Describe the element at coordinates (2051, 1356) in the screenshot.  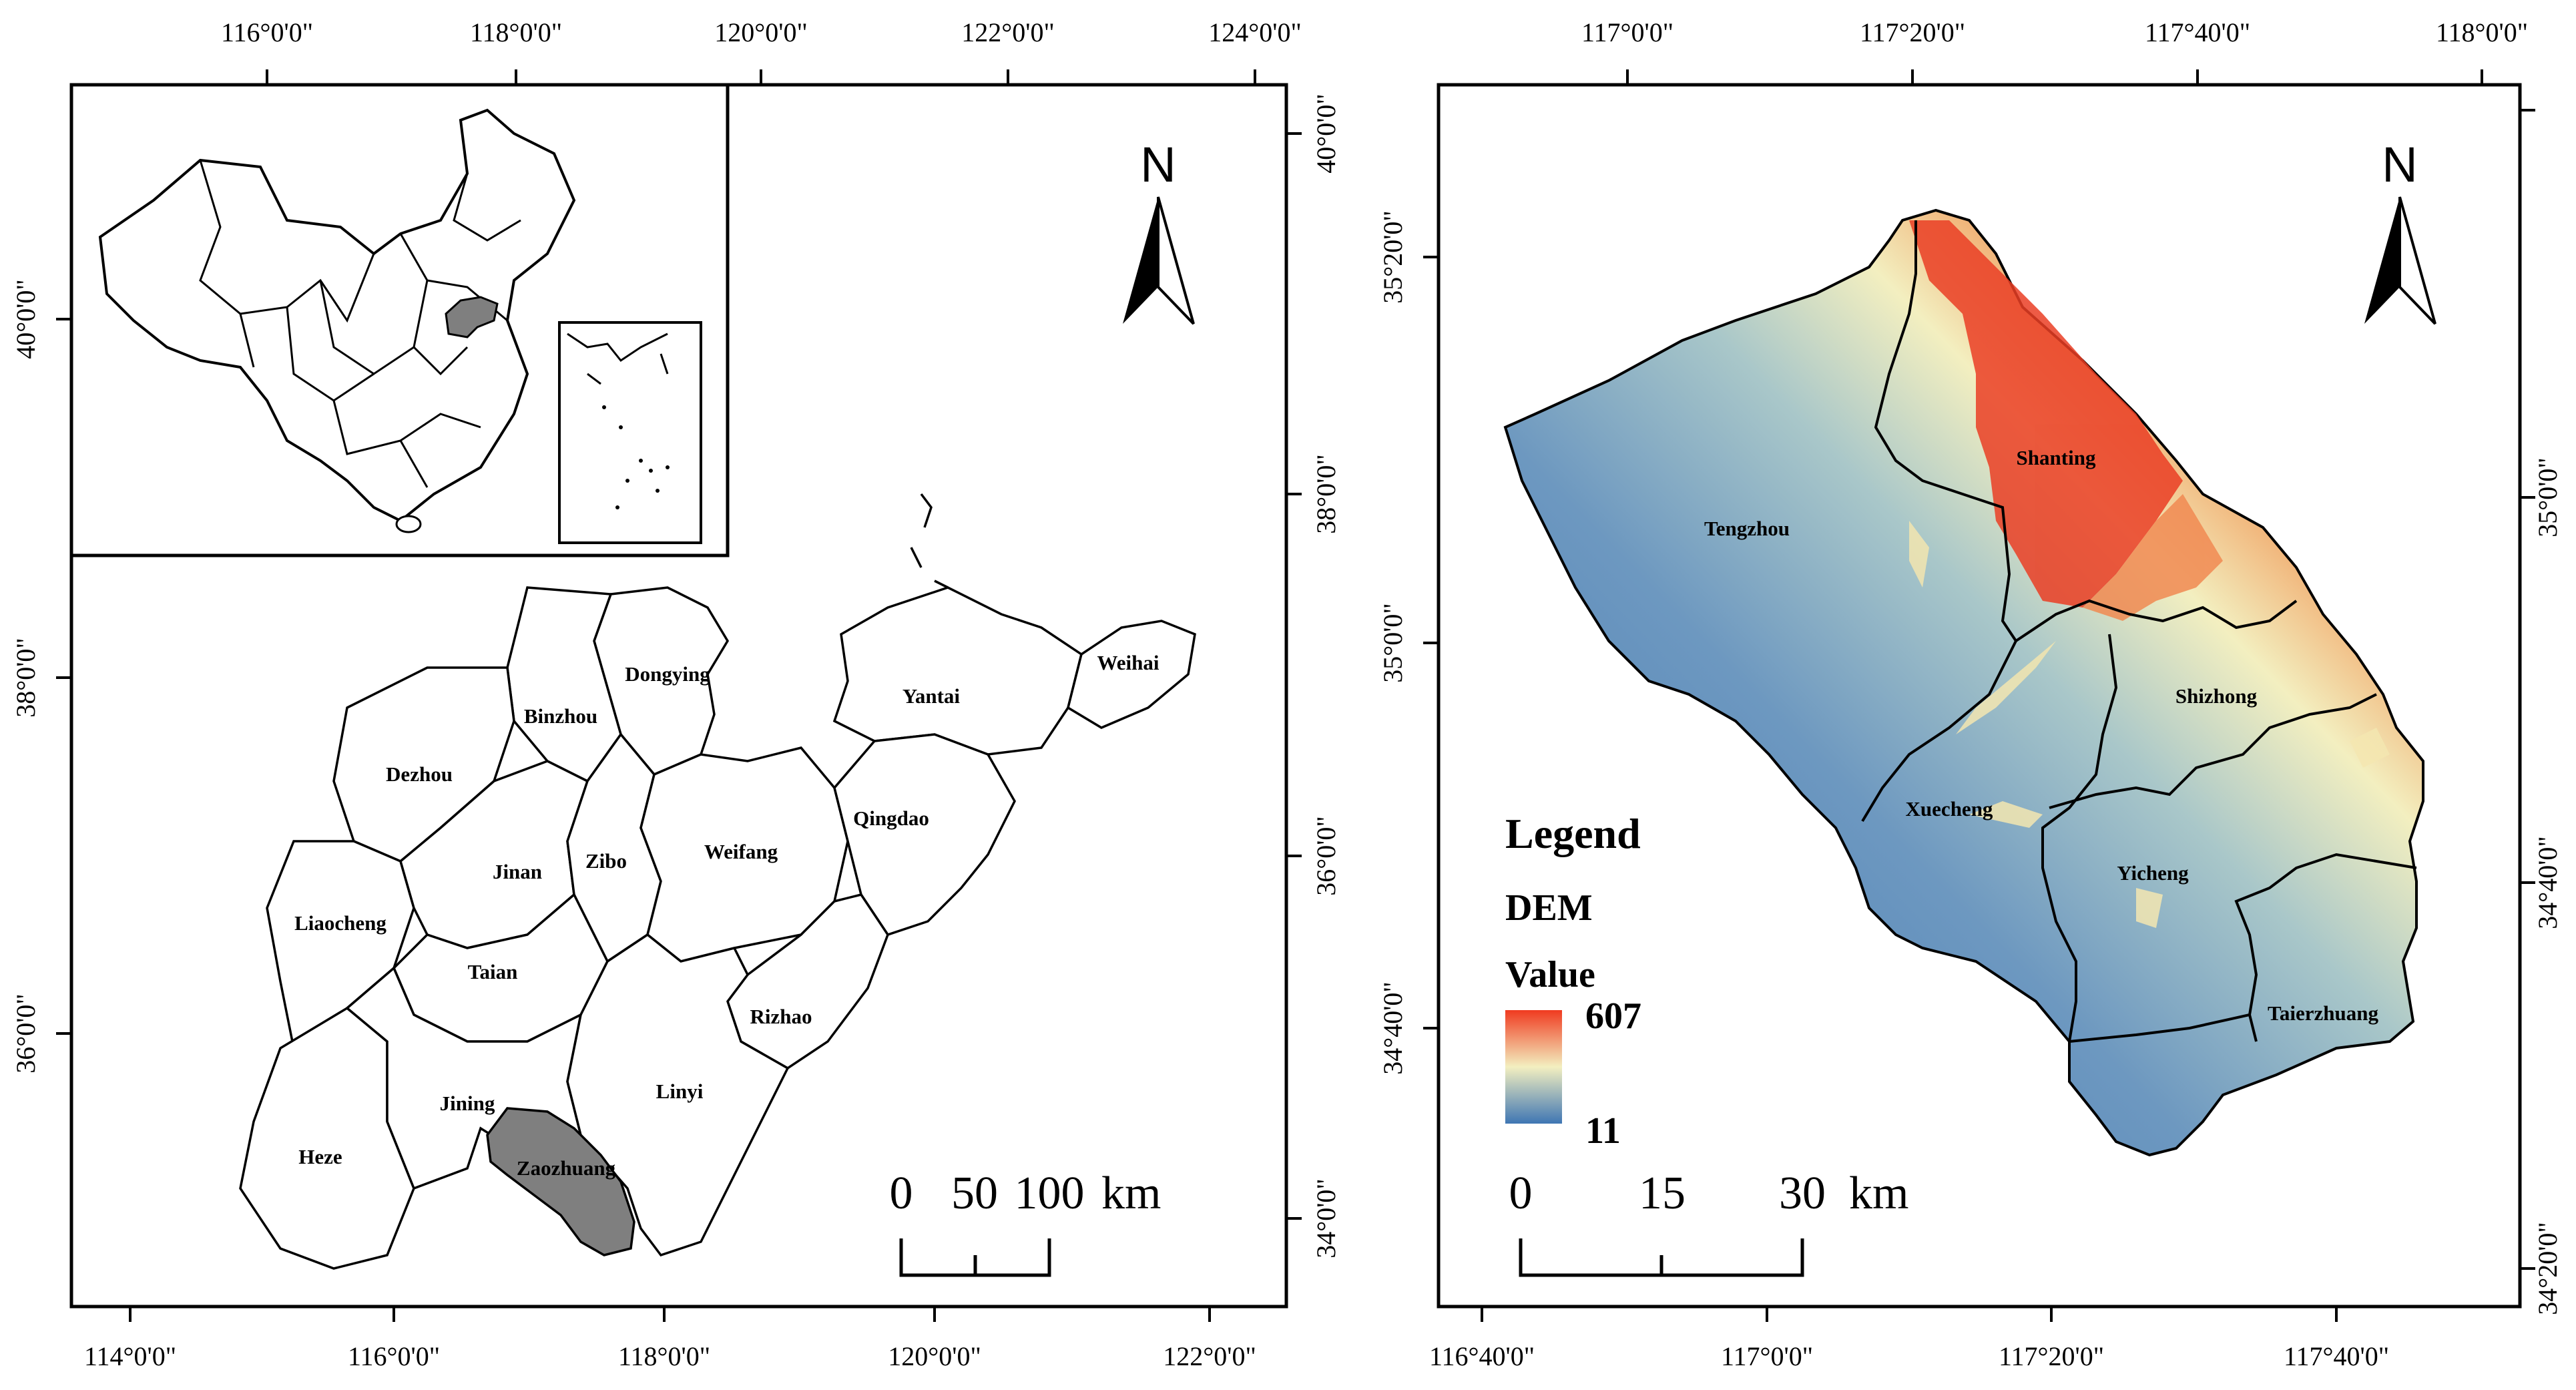
I see `right-bottom-tick-3: 117°20'0"` at that location.